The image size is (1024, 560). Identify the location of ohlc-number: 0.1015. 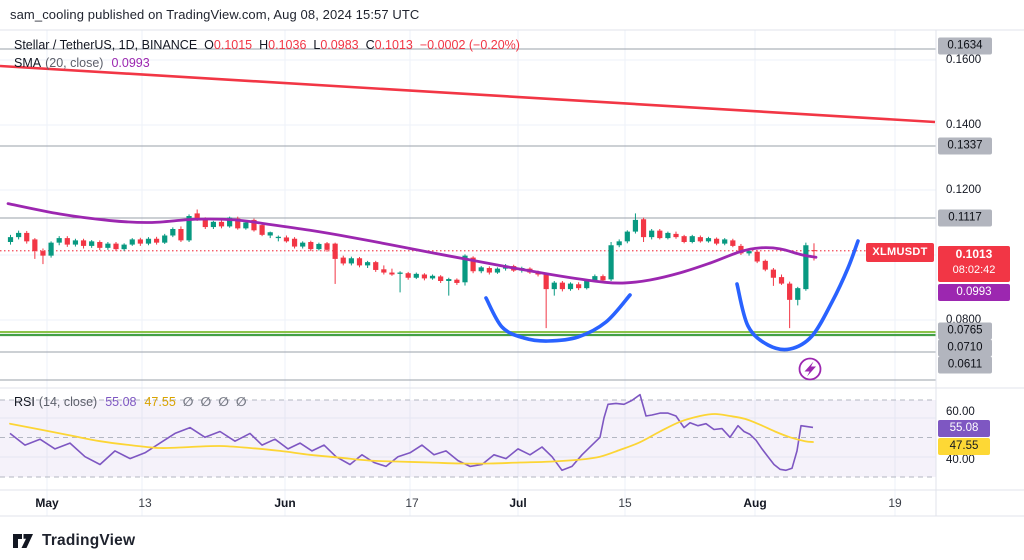
(233, 45).